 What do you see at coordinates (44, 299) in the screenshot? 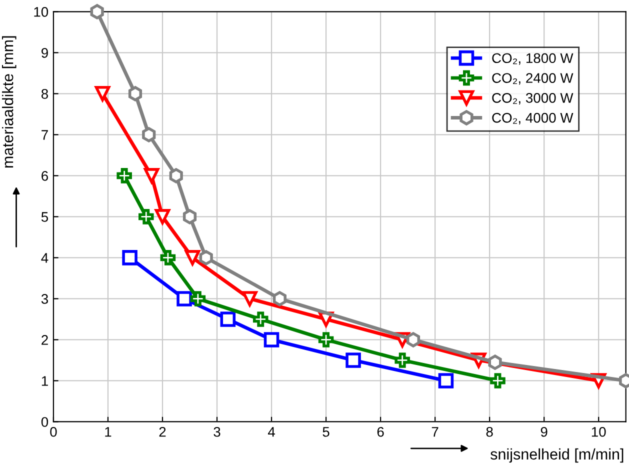
I see `y-tick-label: 3` at bounding box center [44, 299].